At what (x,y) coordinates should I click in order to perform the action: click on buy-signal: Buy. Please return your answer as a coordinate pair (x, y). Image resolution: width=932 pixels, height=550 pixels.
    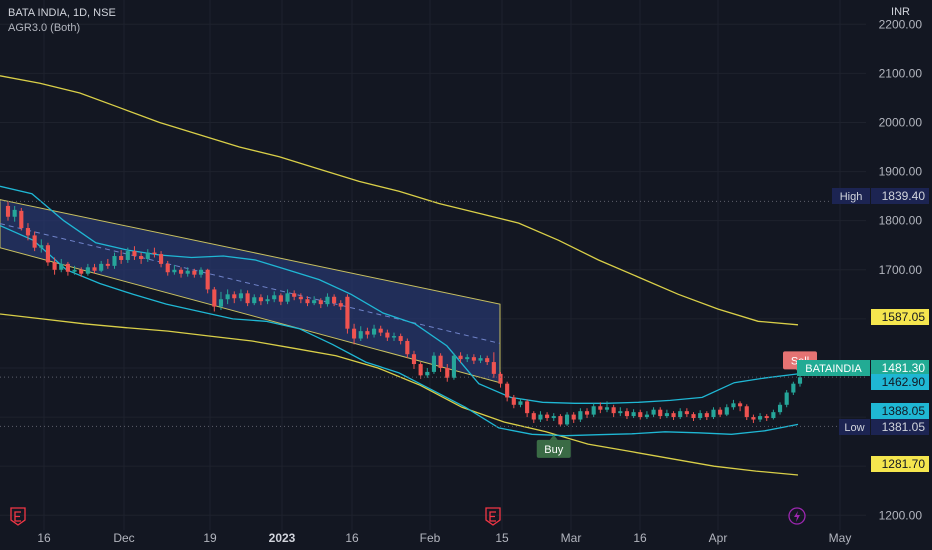
    Looking at the image, I should click on (553, 446).